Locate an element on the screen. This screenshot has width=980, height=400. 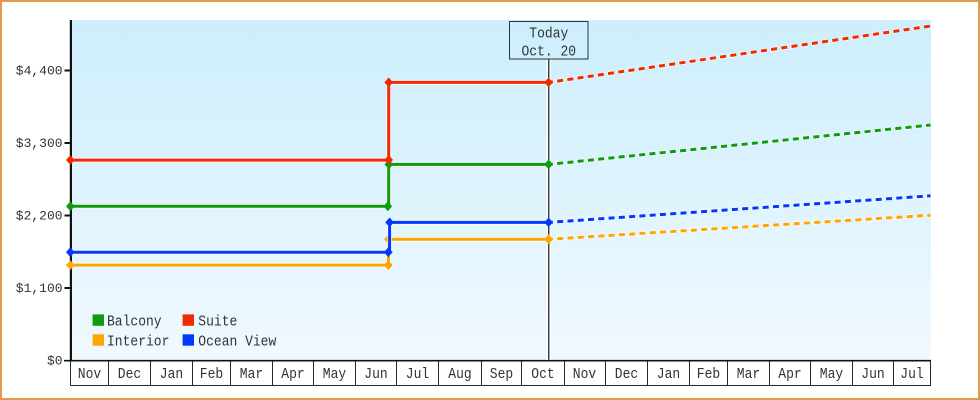
svg-text: Interior is located at coordinates (138, 342).